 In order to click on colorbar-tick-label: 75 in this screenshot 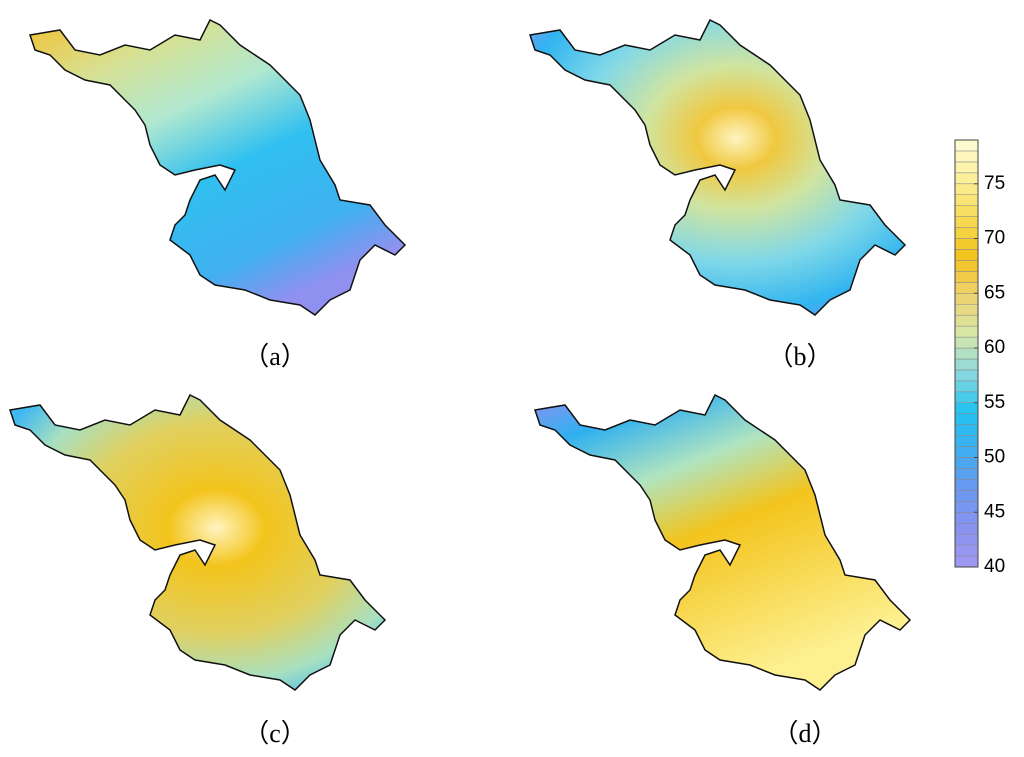, I will do `click(994, 183)`.